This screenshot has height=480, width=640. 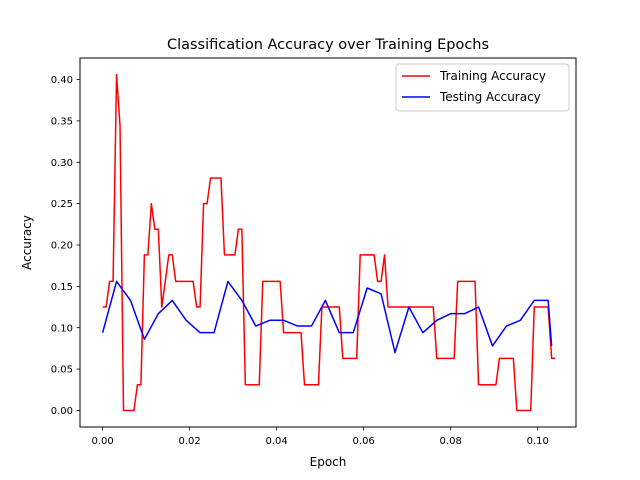 I want to click on y-tick-label: 0.05, so click(x=62, y=370).